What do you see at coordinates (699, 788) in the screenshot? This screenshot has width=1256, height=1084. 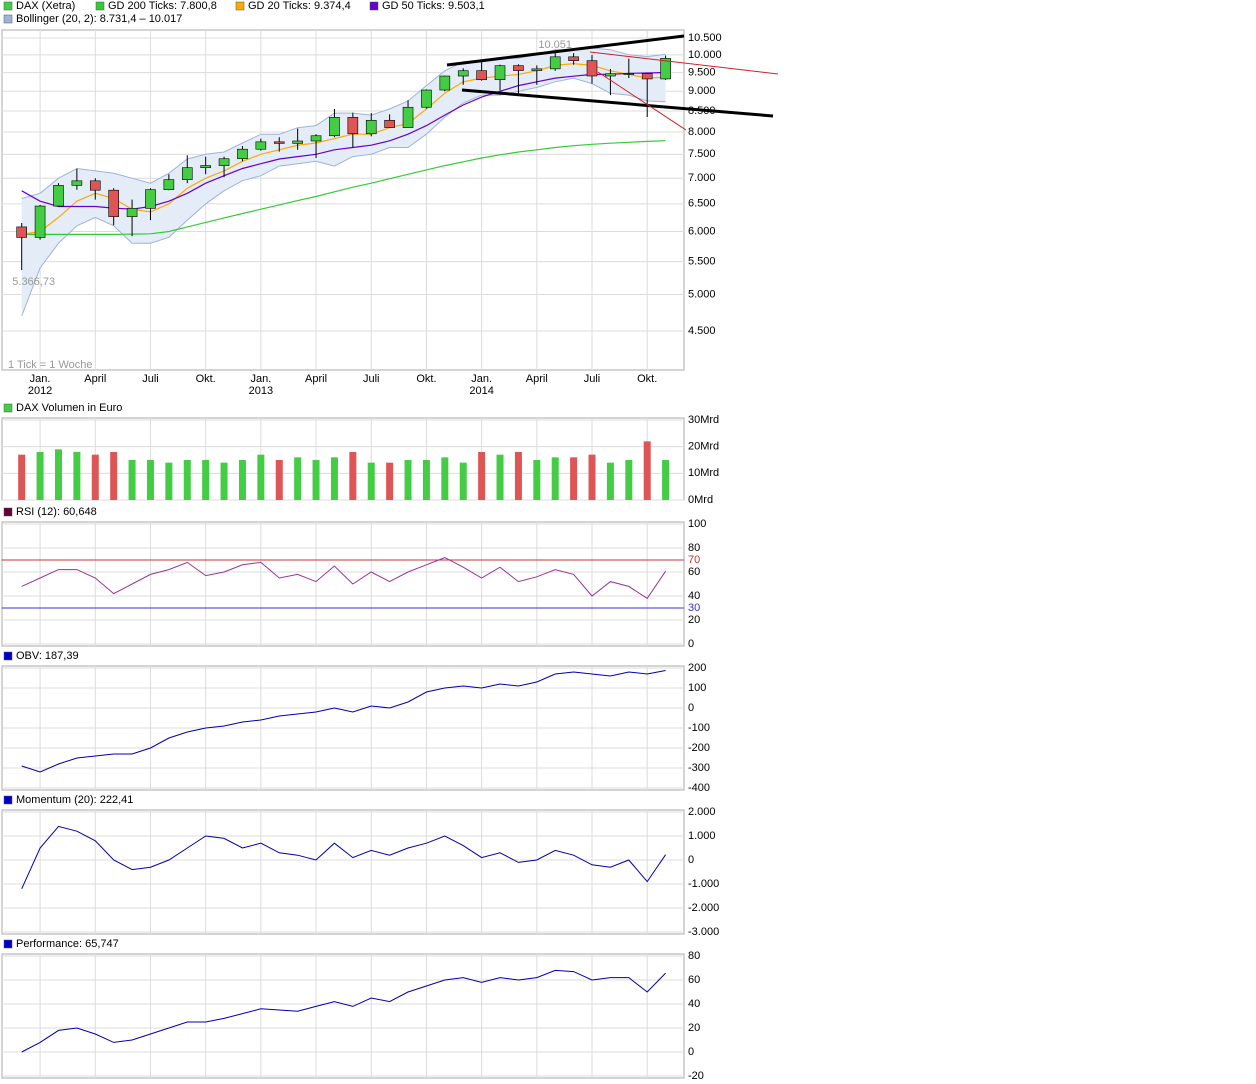 I see `y-tick-label: -400` at bounding box center [699, 788].